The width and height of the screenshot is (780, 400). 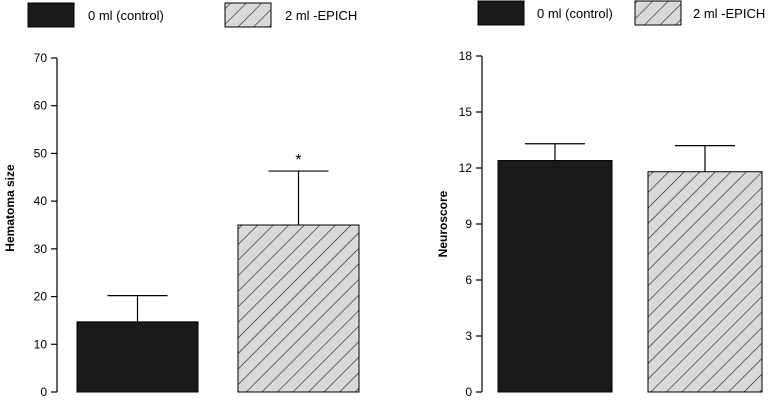 What do you see at coordinates (41, 106) in the screenshot?
I see `left-y-tick-label: 60` at bounding box center [41, 106].